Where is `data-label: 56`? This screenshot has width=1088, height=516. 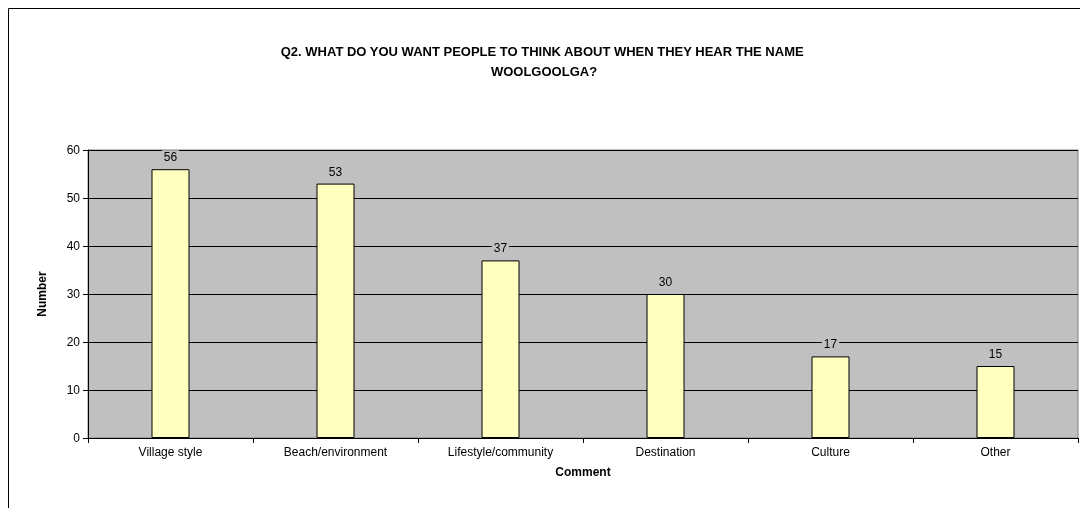
data-label: 56 is located at coordinates (170, 157).